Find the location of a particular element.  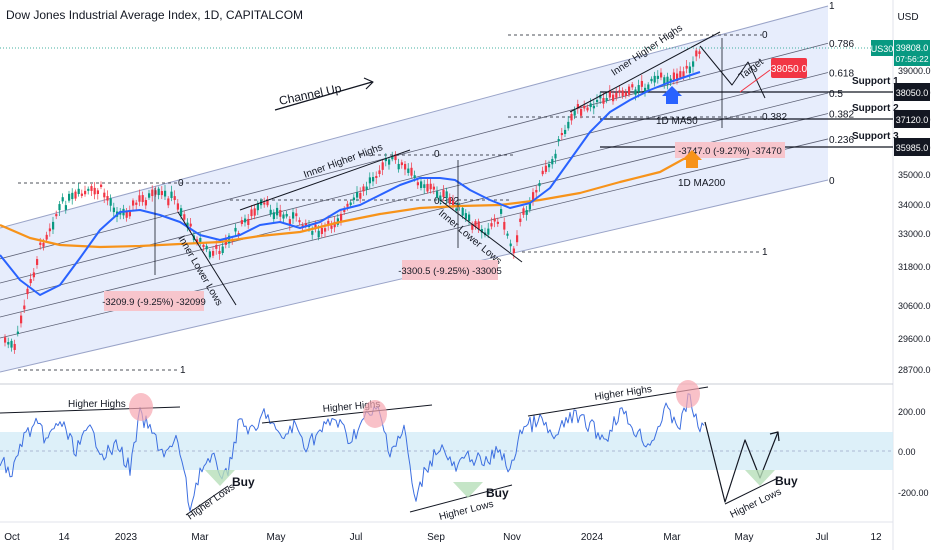

inner-higher-highs-line is located at coordinates (325, 180).